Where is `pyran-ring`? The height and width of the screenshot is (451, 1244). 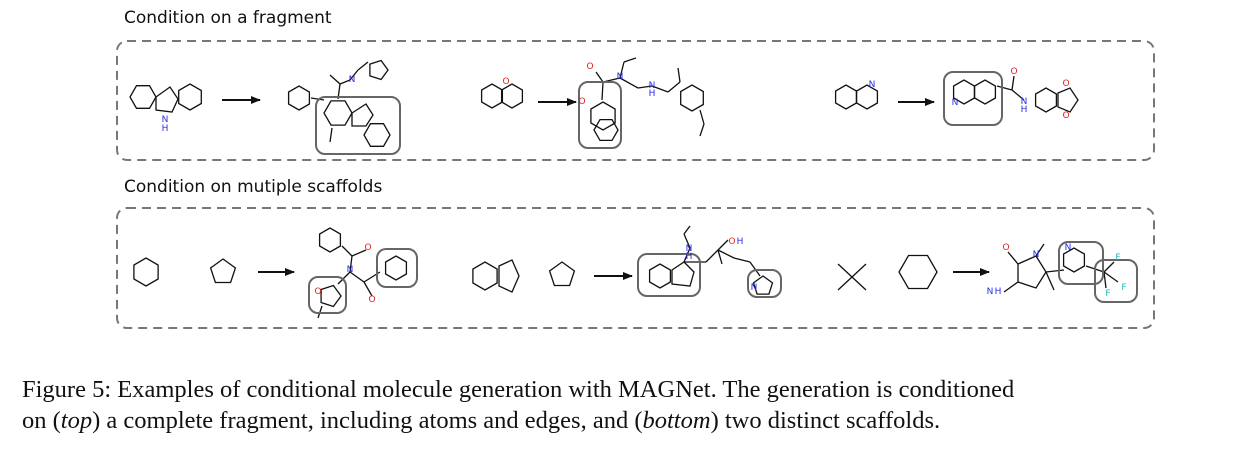 pyran-ring is located at coordinates (512, 96).